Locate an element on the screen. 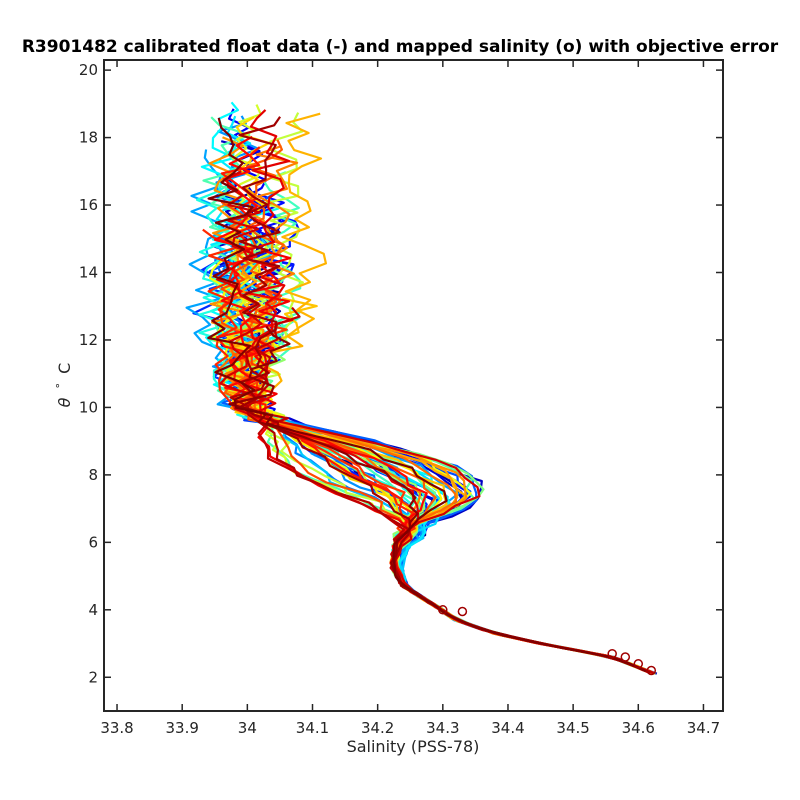 This screenshot has height=800, width=800. x-tick-label: 34.4 is located at coordinates (507, 728).